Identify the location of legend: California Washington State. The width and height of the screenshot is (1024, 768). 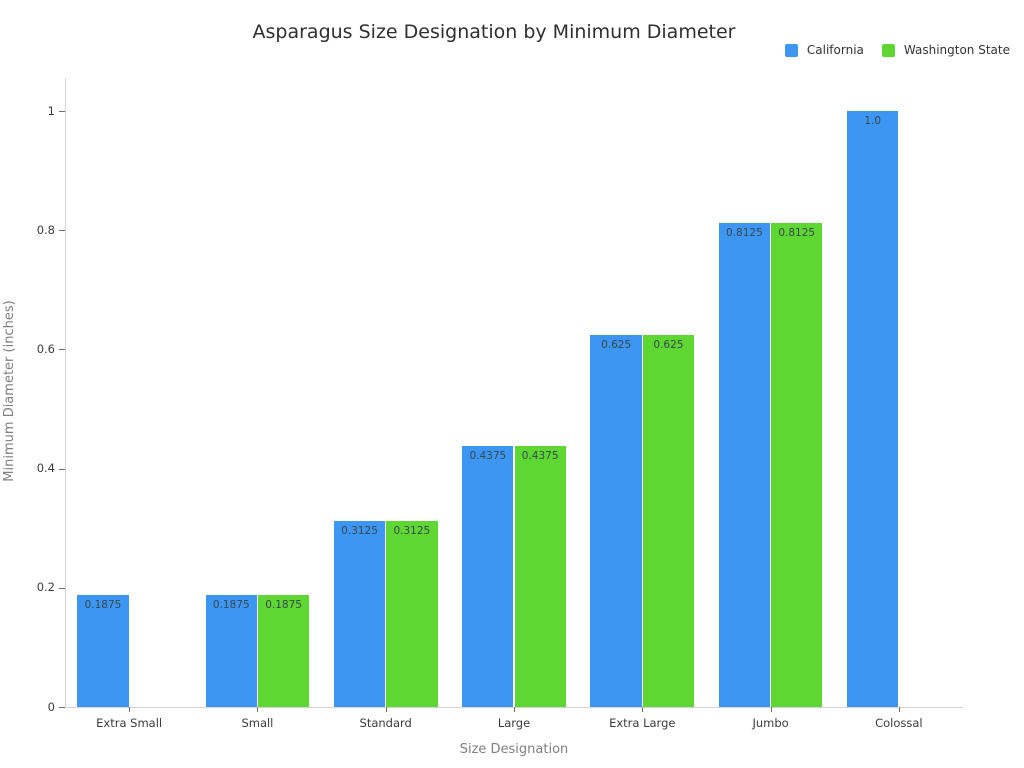
(897, 50).